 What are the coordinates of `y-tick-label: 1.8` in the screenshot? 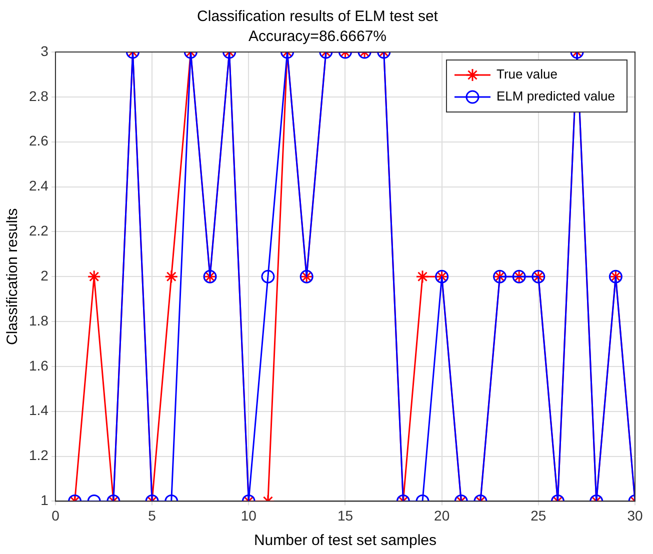 It's located at (38, 320).